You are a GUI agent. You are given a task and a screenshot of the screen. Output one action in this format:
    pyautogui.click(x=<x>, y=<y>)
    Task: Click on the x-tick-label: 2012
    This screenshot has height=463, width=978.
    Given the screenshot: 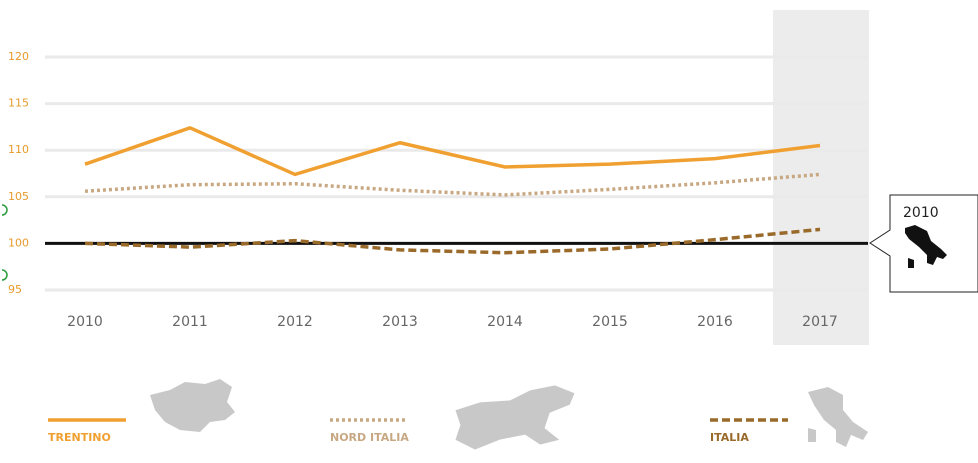 What is the action you would take?
    pyautogui.click(x=295, y=322)
    